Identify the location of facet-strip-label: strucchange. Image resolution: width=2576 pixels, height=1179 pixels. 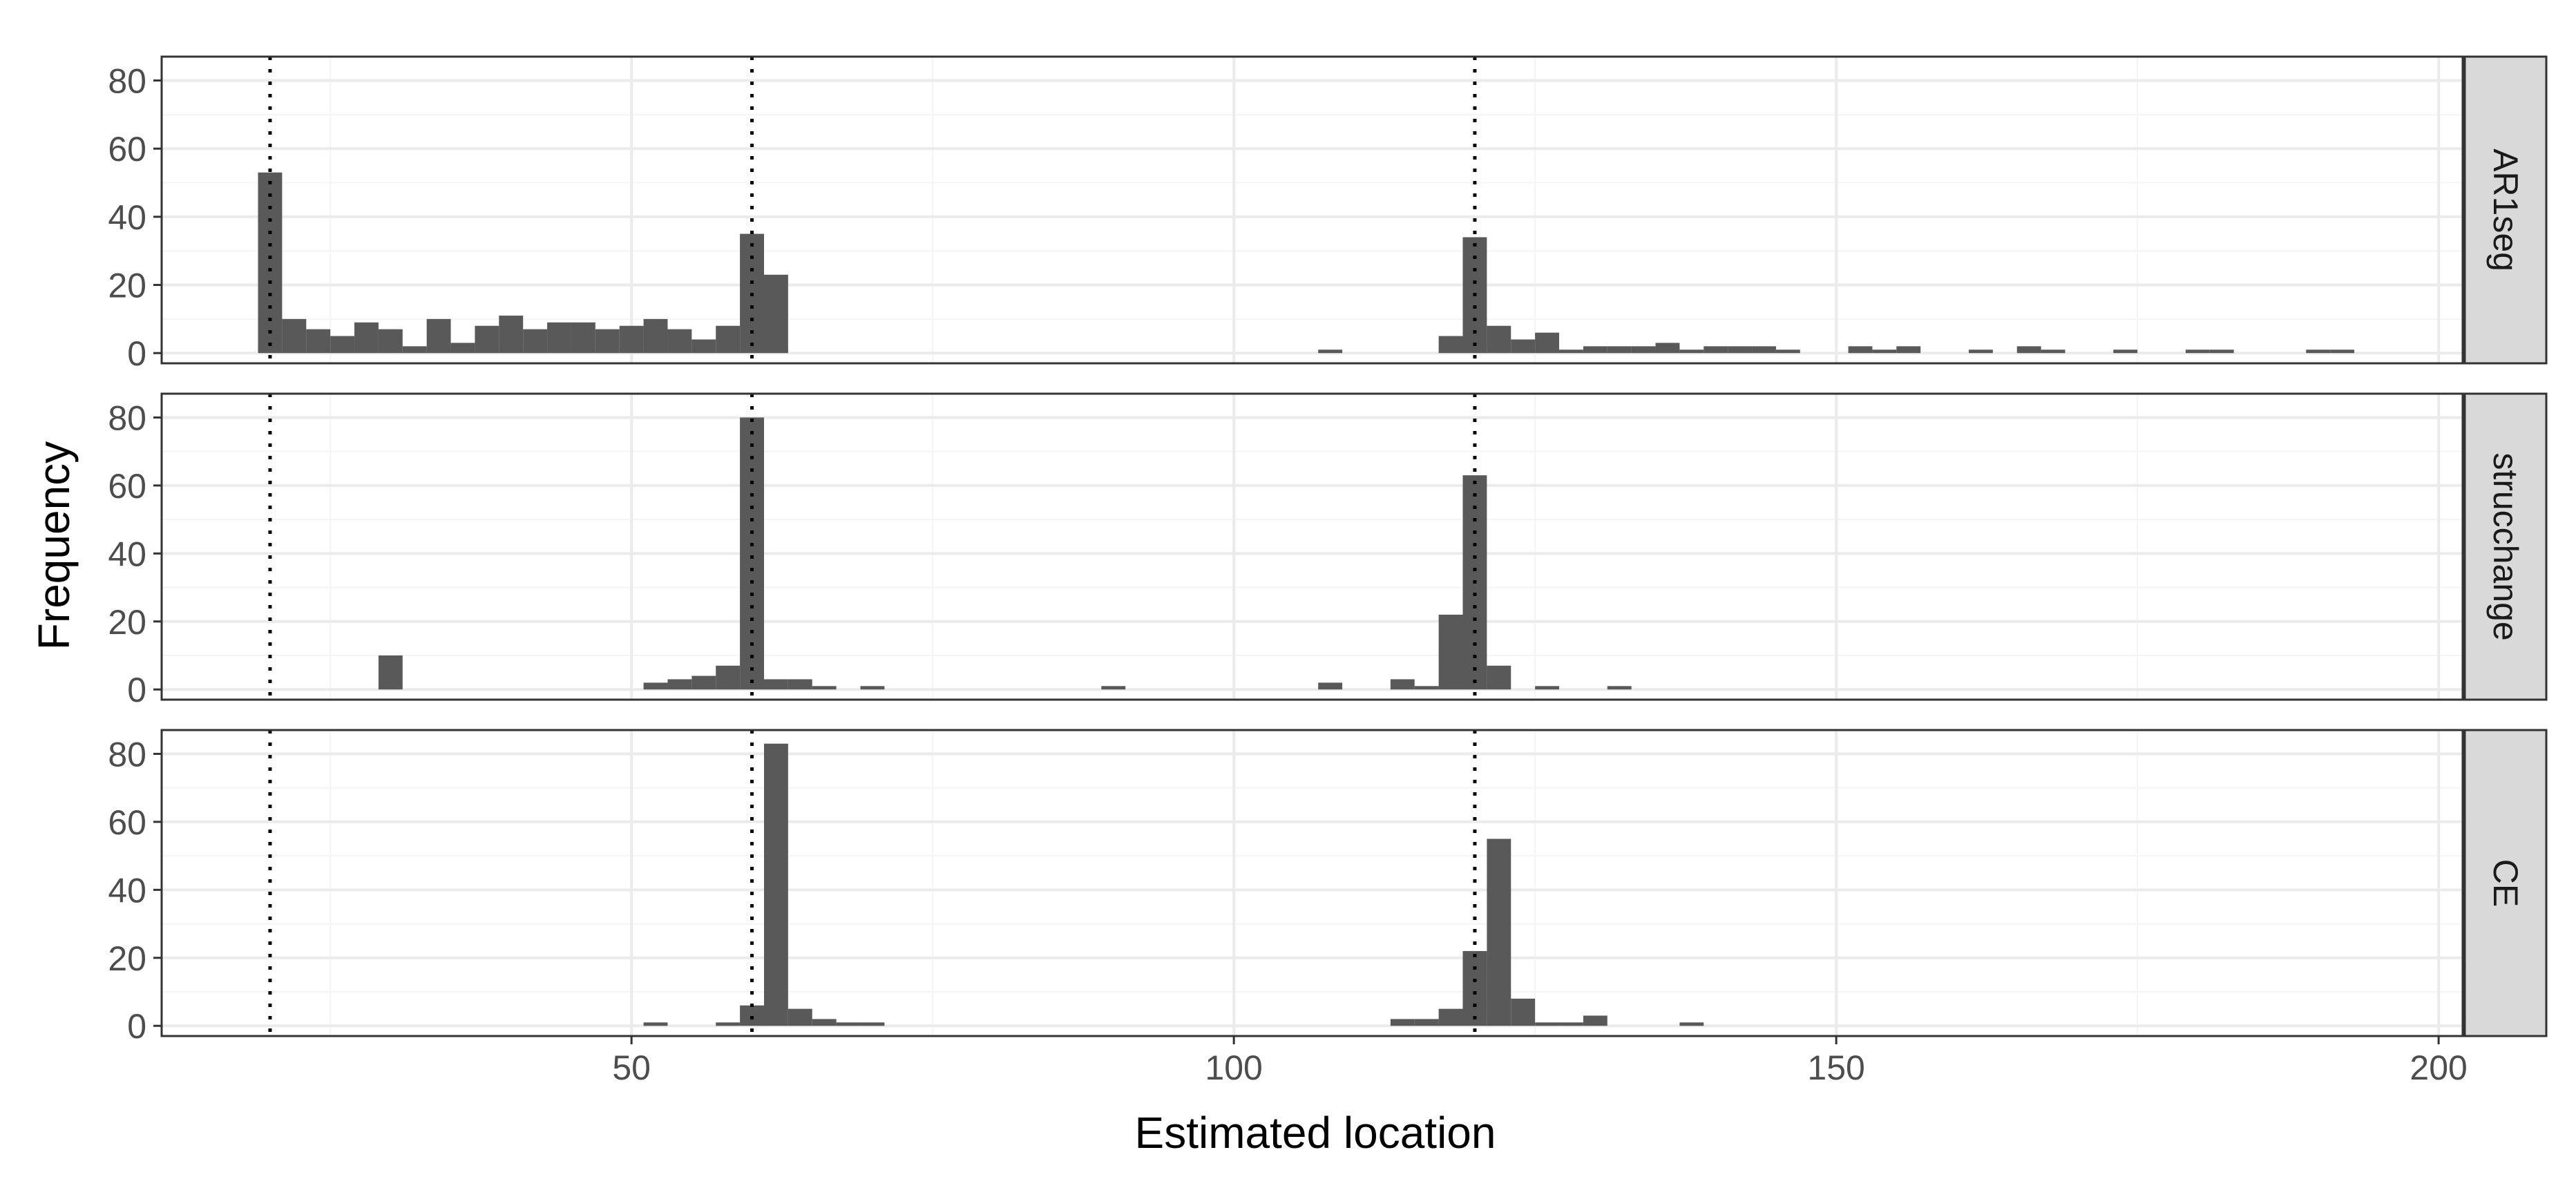
(2505, 546).